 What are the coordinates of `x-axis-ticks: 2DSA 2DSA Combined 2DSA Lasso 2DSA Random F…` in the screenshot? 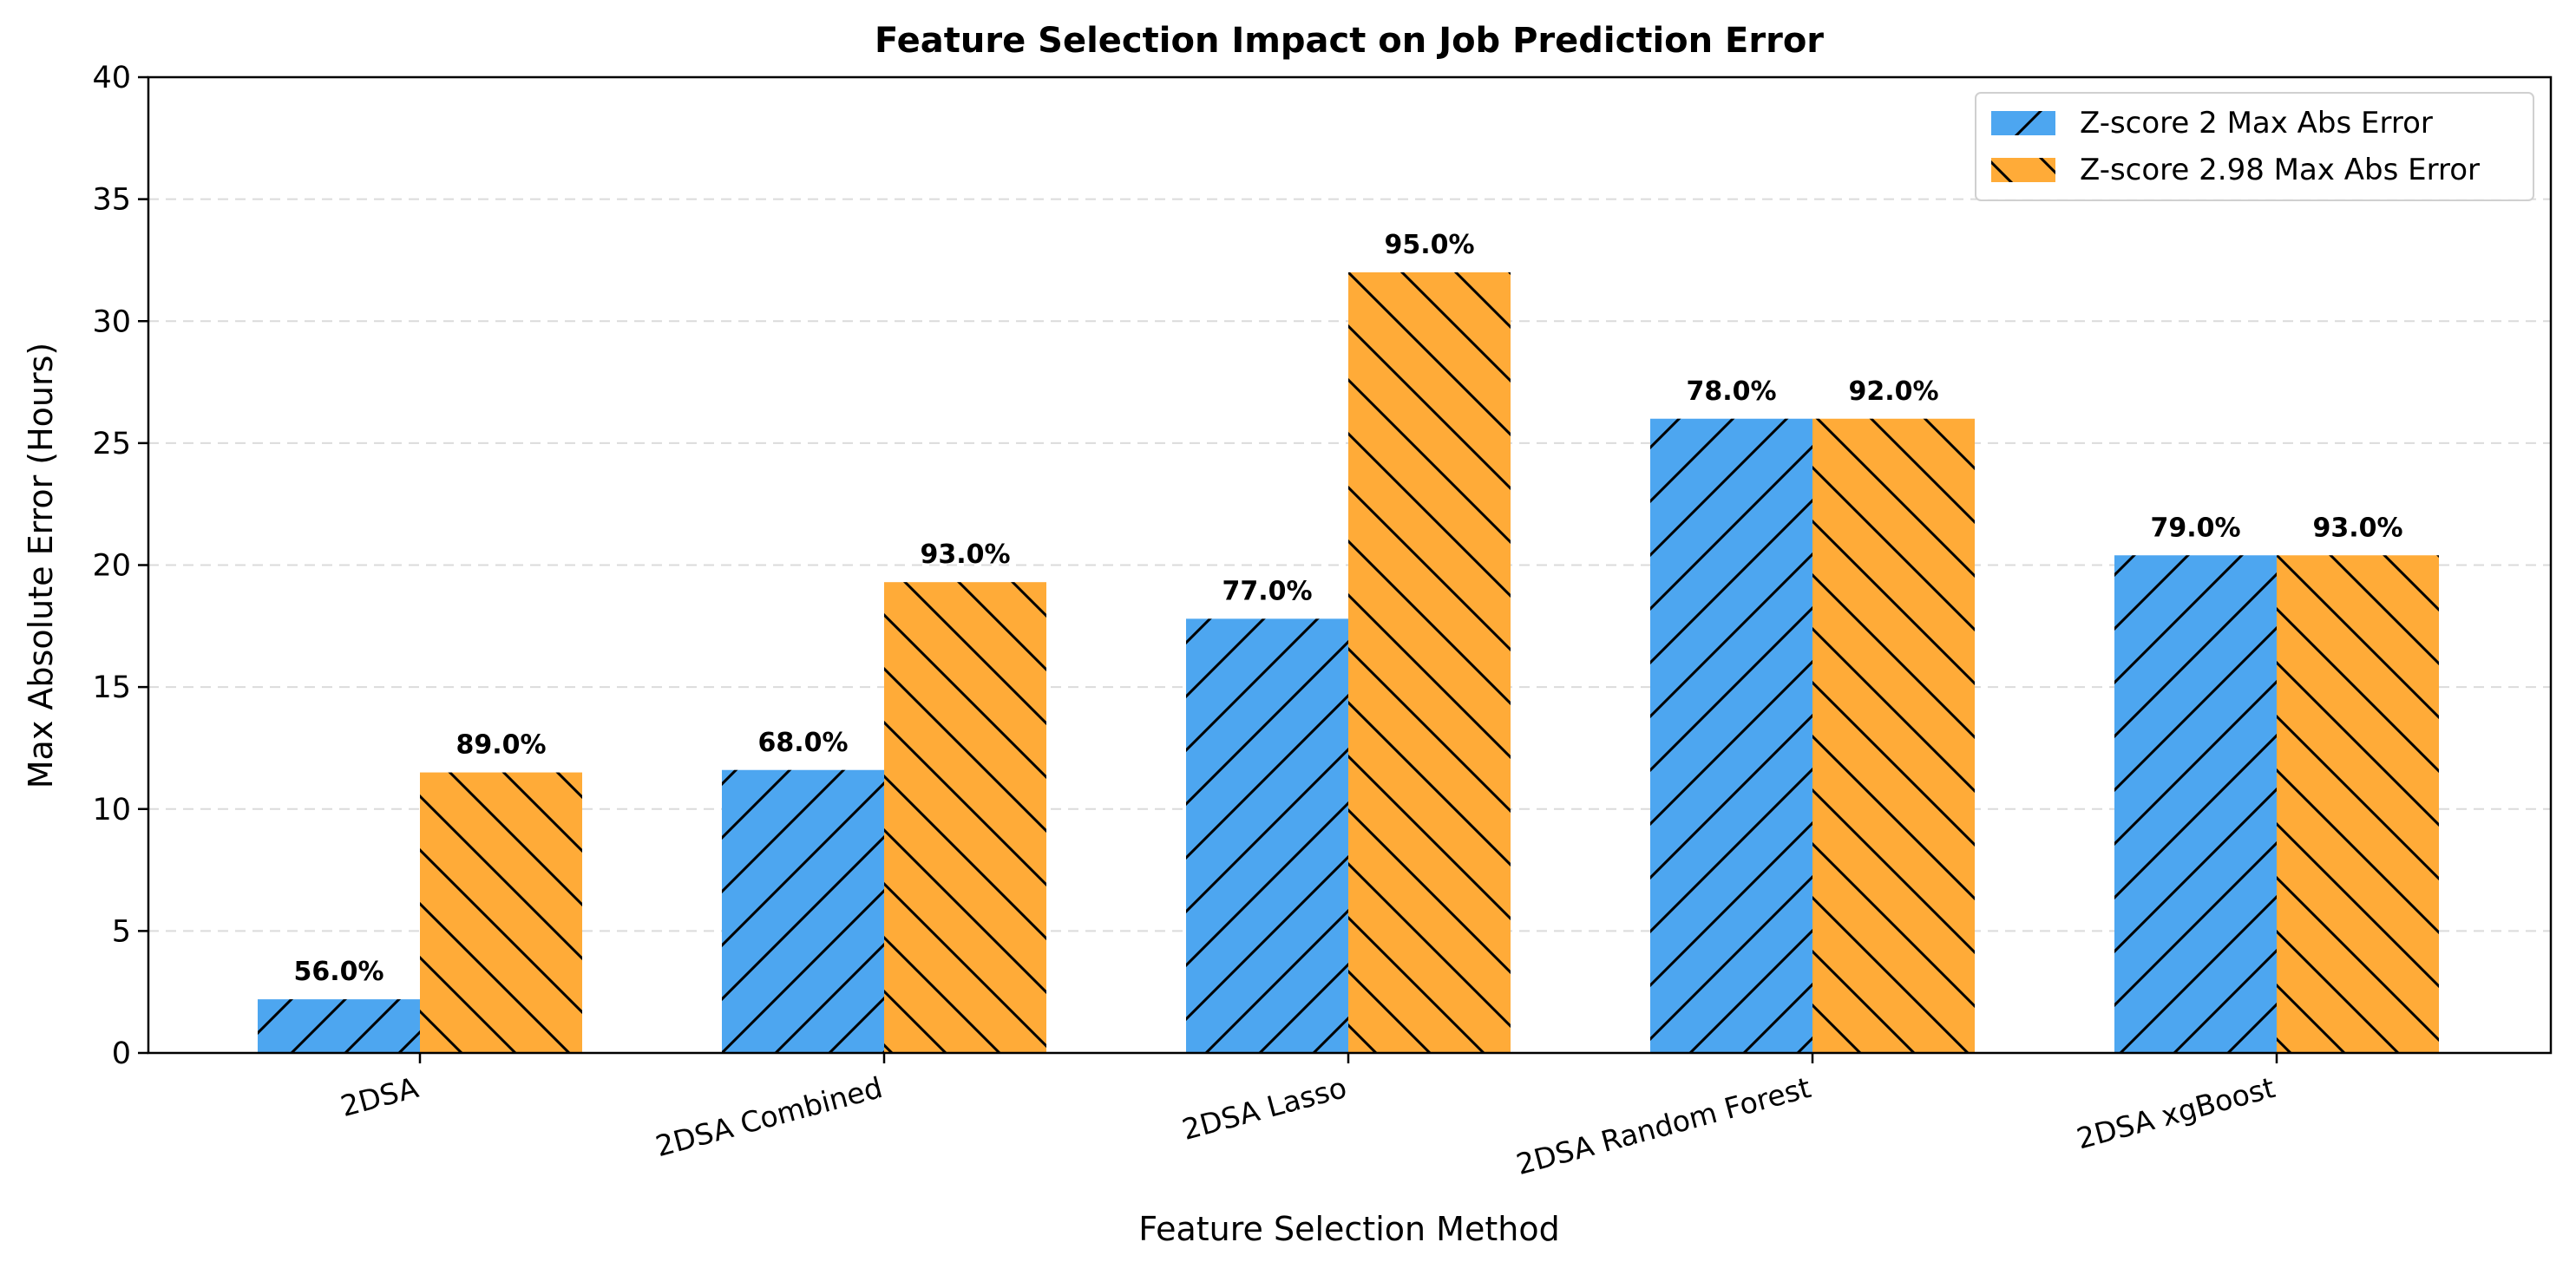 It's located at (1308, 1117).